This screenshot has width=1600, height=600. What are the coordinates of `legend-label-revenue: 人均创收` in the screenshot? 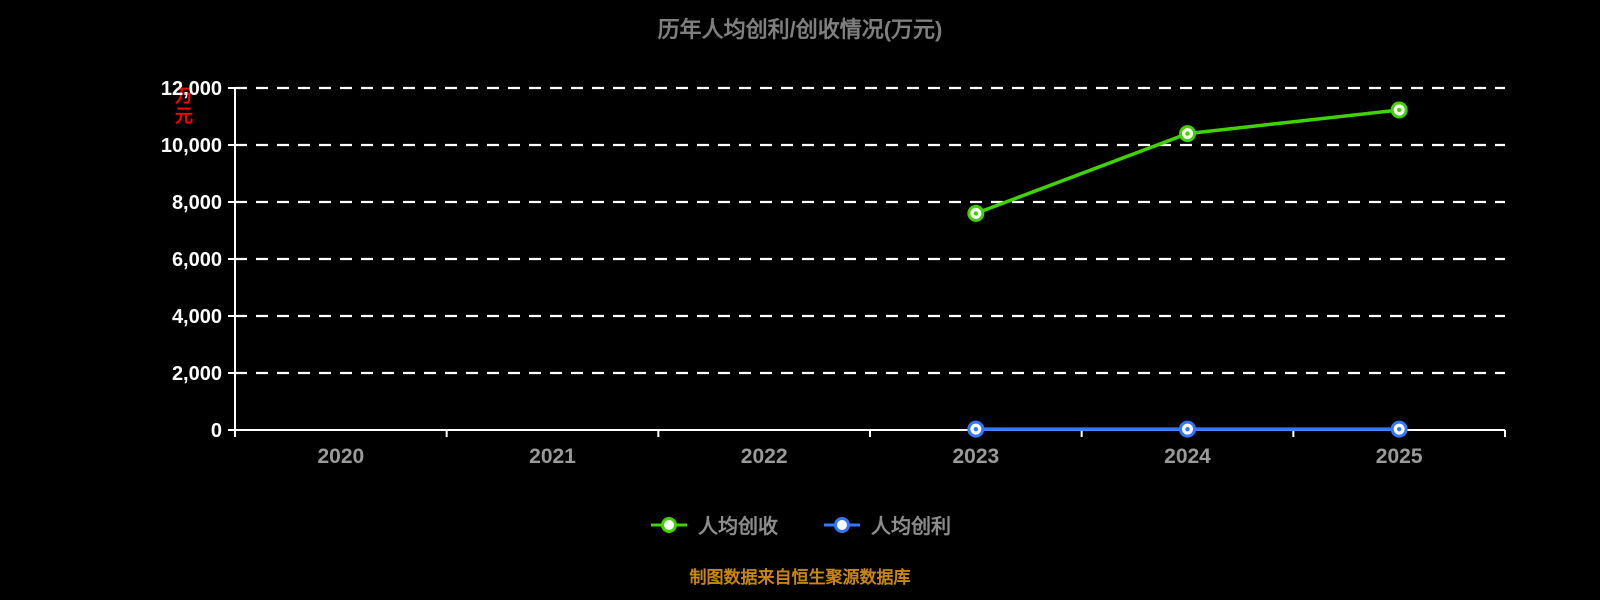 It's located at (738, 527).